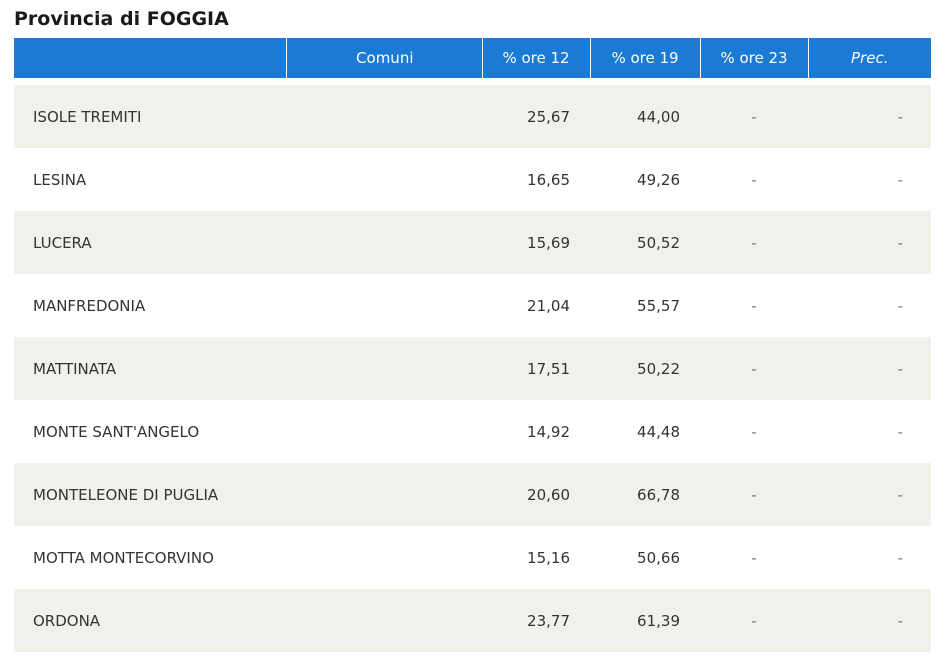  Describe the element at coordinates (645, 116) in the screenshot. I see `value-ore-19: 44,00` at that location.